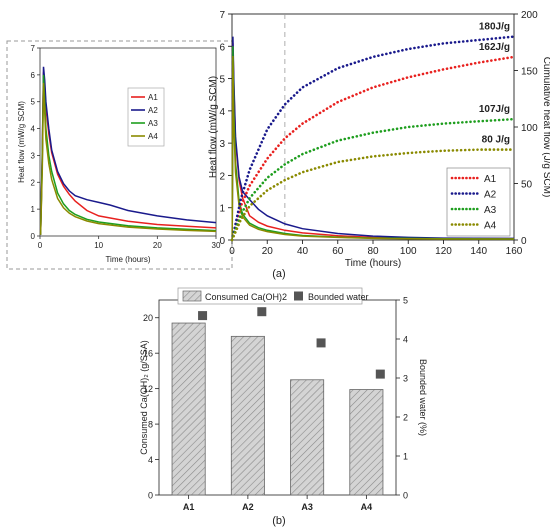 The height and width of the screenshot is (532, 550). I want to click on main-x-tick-label: 40, so click(303, 251).